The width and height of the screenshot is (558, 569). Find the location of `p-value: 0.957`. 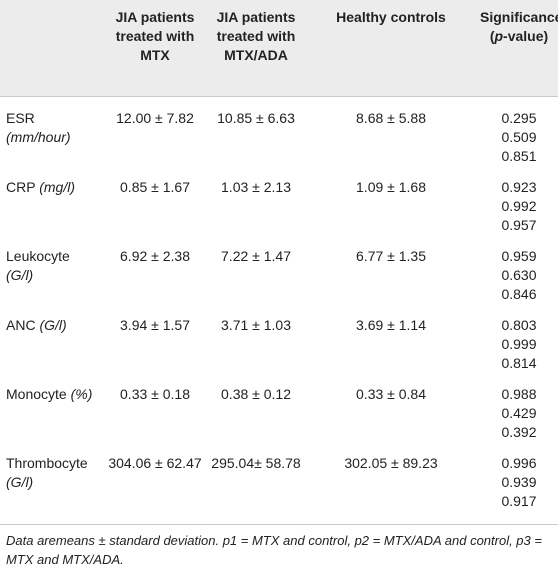

p-value: 0.957 is located at coordinates (519, 225).